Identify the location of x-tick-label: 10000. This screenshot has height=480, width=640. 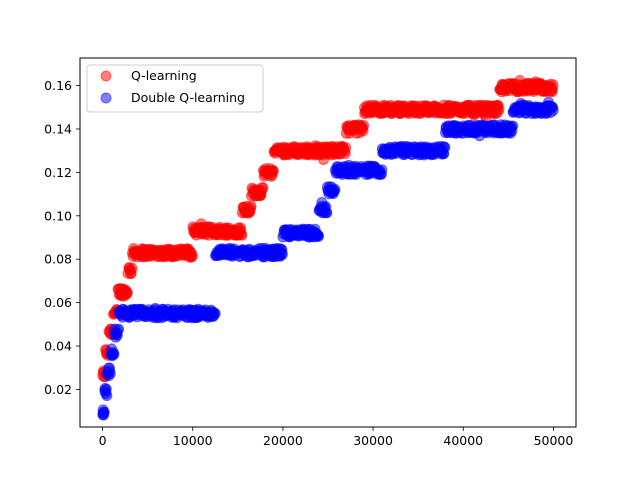
(193, 440).